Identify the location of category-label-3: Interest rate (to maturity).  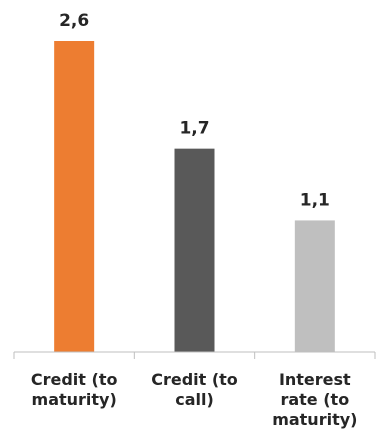
(314, 399).